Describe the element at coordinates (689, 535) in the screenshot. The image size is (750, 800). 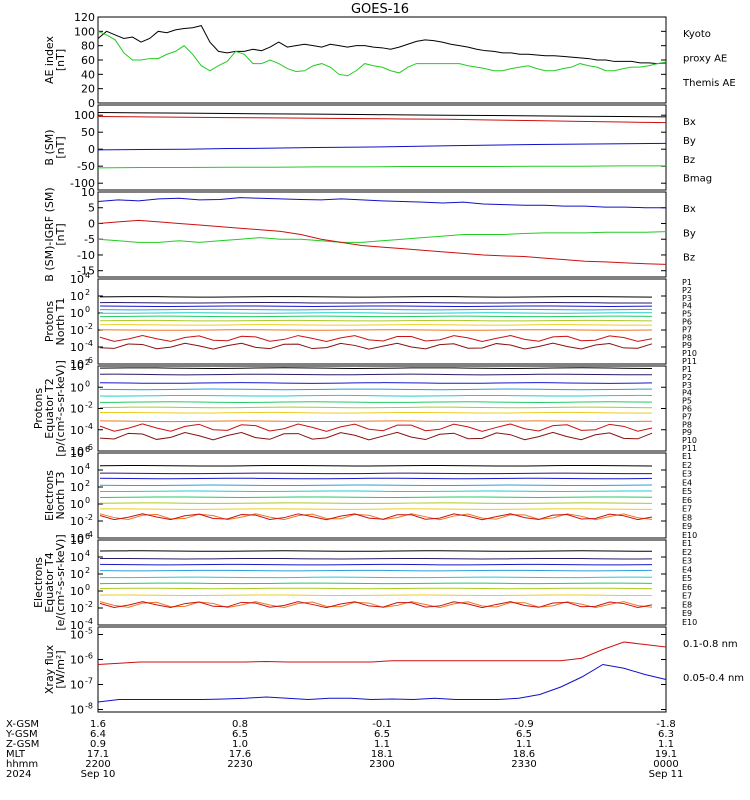
I see `legend-item: E10` at that location.